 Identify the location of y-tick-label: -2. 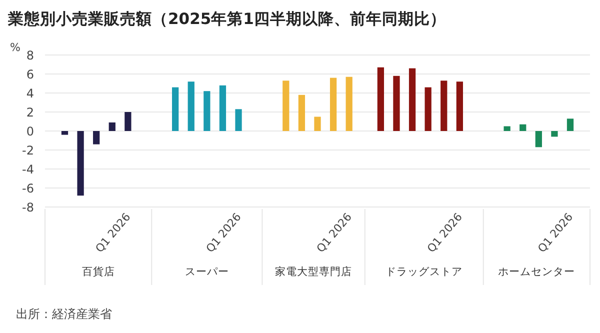
(28, 151).